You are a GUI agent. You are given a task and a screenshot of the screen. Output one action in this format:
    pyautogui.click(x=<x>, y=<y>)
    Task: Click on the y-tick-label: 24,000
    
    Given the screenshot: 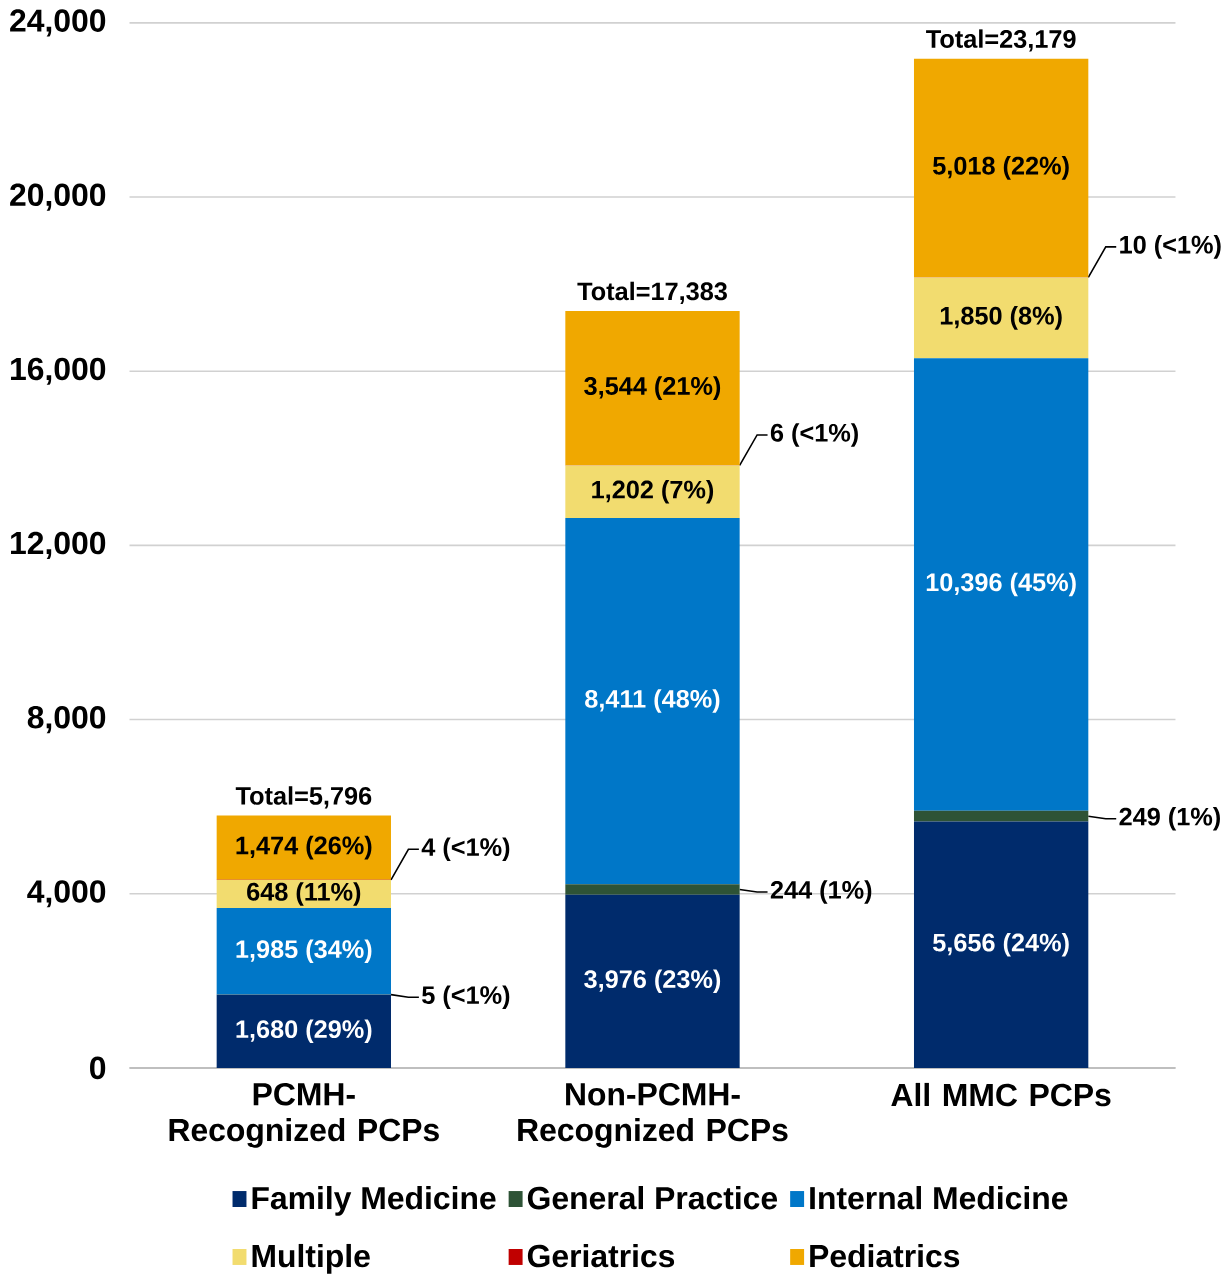 What is the action you would take?
    pyautogui.click(x=58, y=23)
    